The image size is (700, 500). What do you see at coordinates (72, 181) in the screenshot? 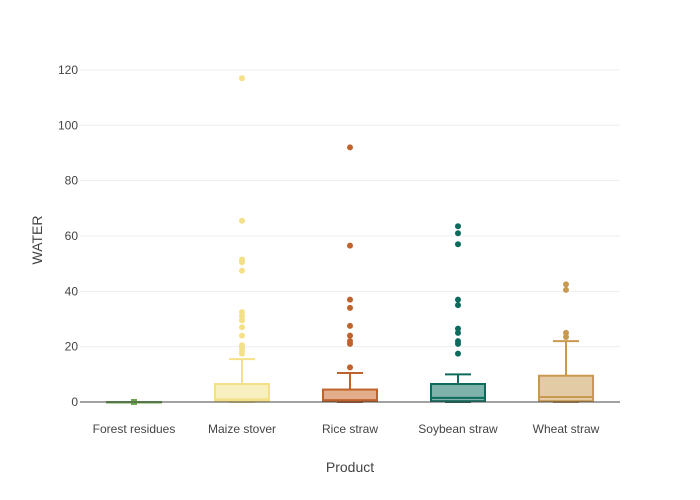
I see `y-tick-label: 80` at bounding box center [72, 181].